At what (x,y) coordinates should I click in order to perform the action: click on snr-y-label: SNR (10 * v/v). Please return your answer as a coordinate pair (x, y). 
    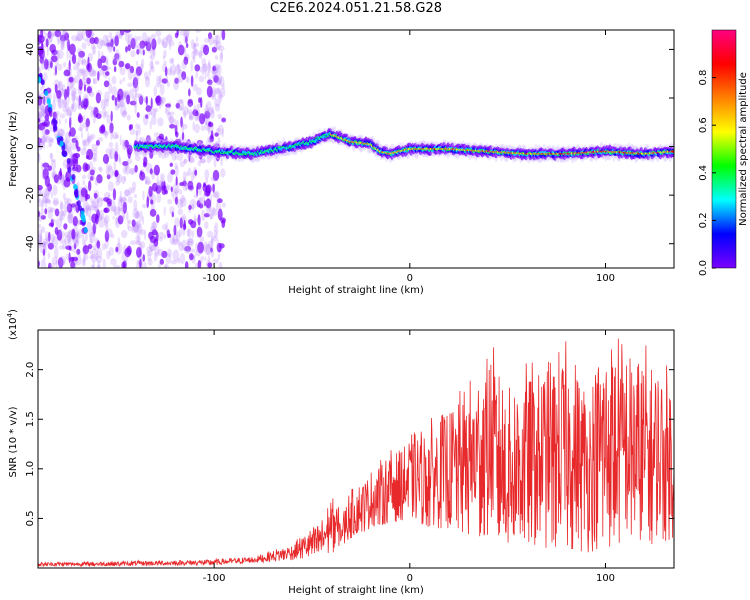
    Looking at the image, I should click on (13, 441).